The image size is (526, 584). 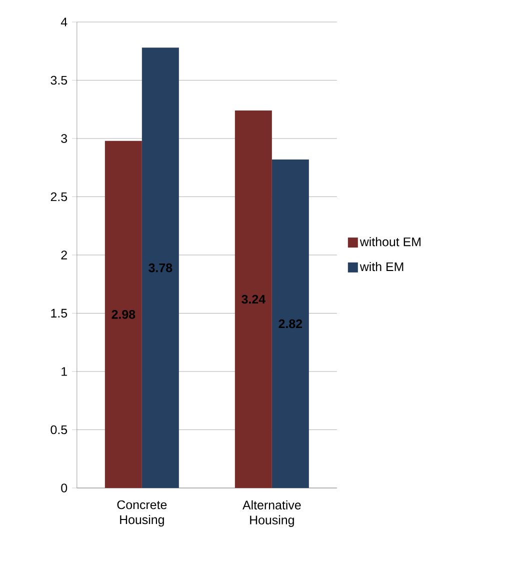 What do you see at coordinates (59, 429) in the screenshot?
I see `y-tick-label: 0.5` at bounding box center [59, 429].